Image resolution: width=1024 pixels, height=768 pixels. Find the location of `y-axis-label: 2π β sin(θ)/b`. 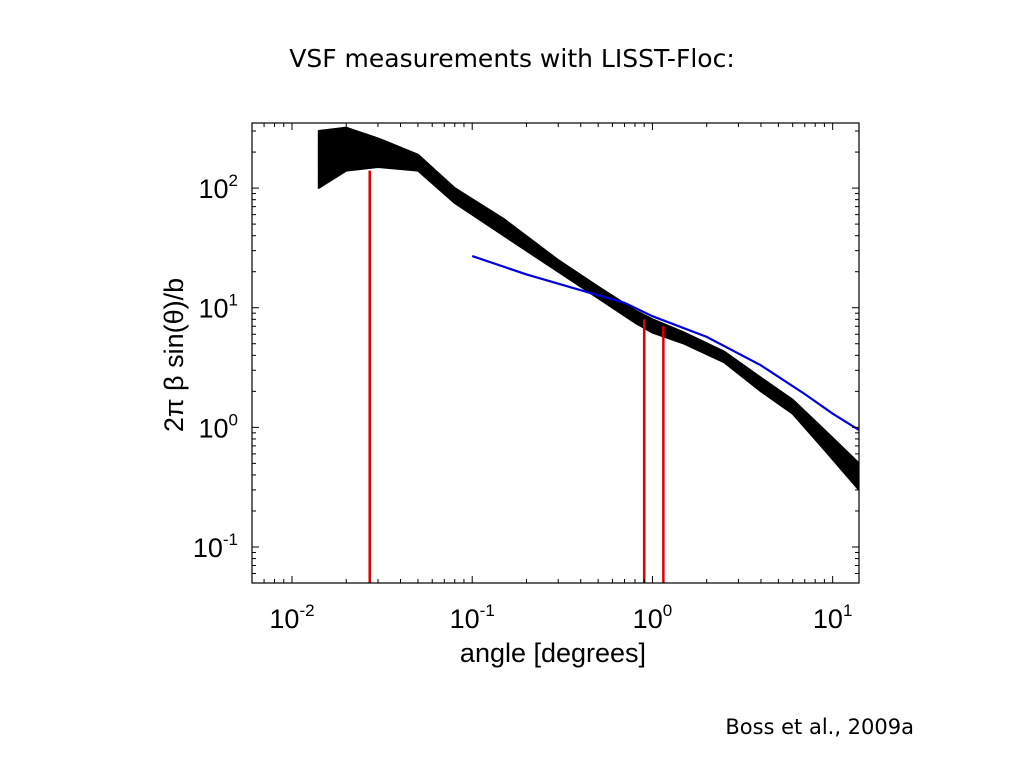

y-axis-label: 2π β sin(θ)/b is located at coordinates (174, 355).